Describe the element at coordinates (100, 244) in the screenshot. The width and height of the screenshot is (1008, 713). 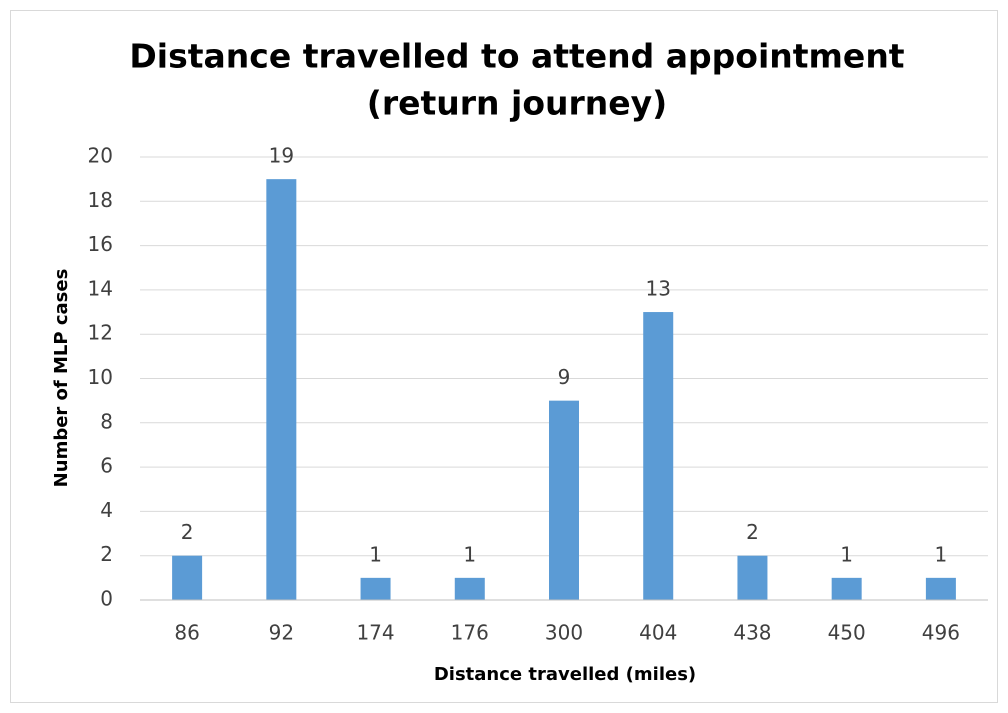
I see `y-tick-label: 16` at that location.